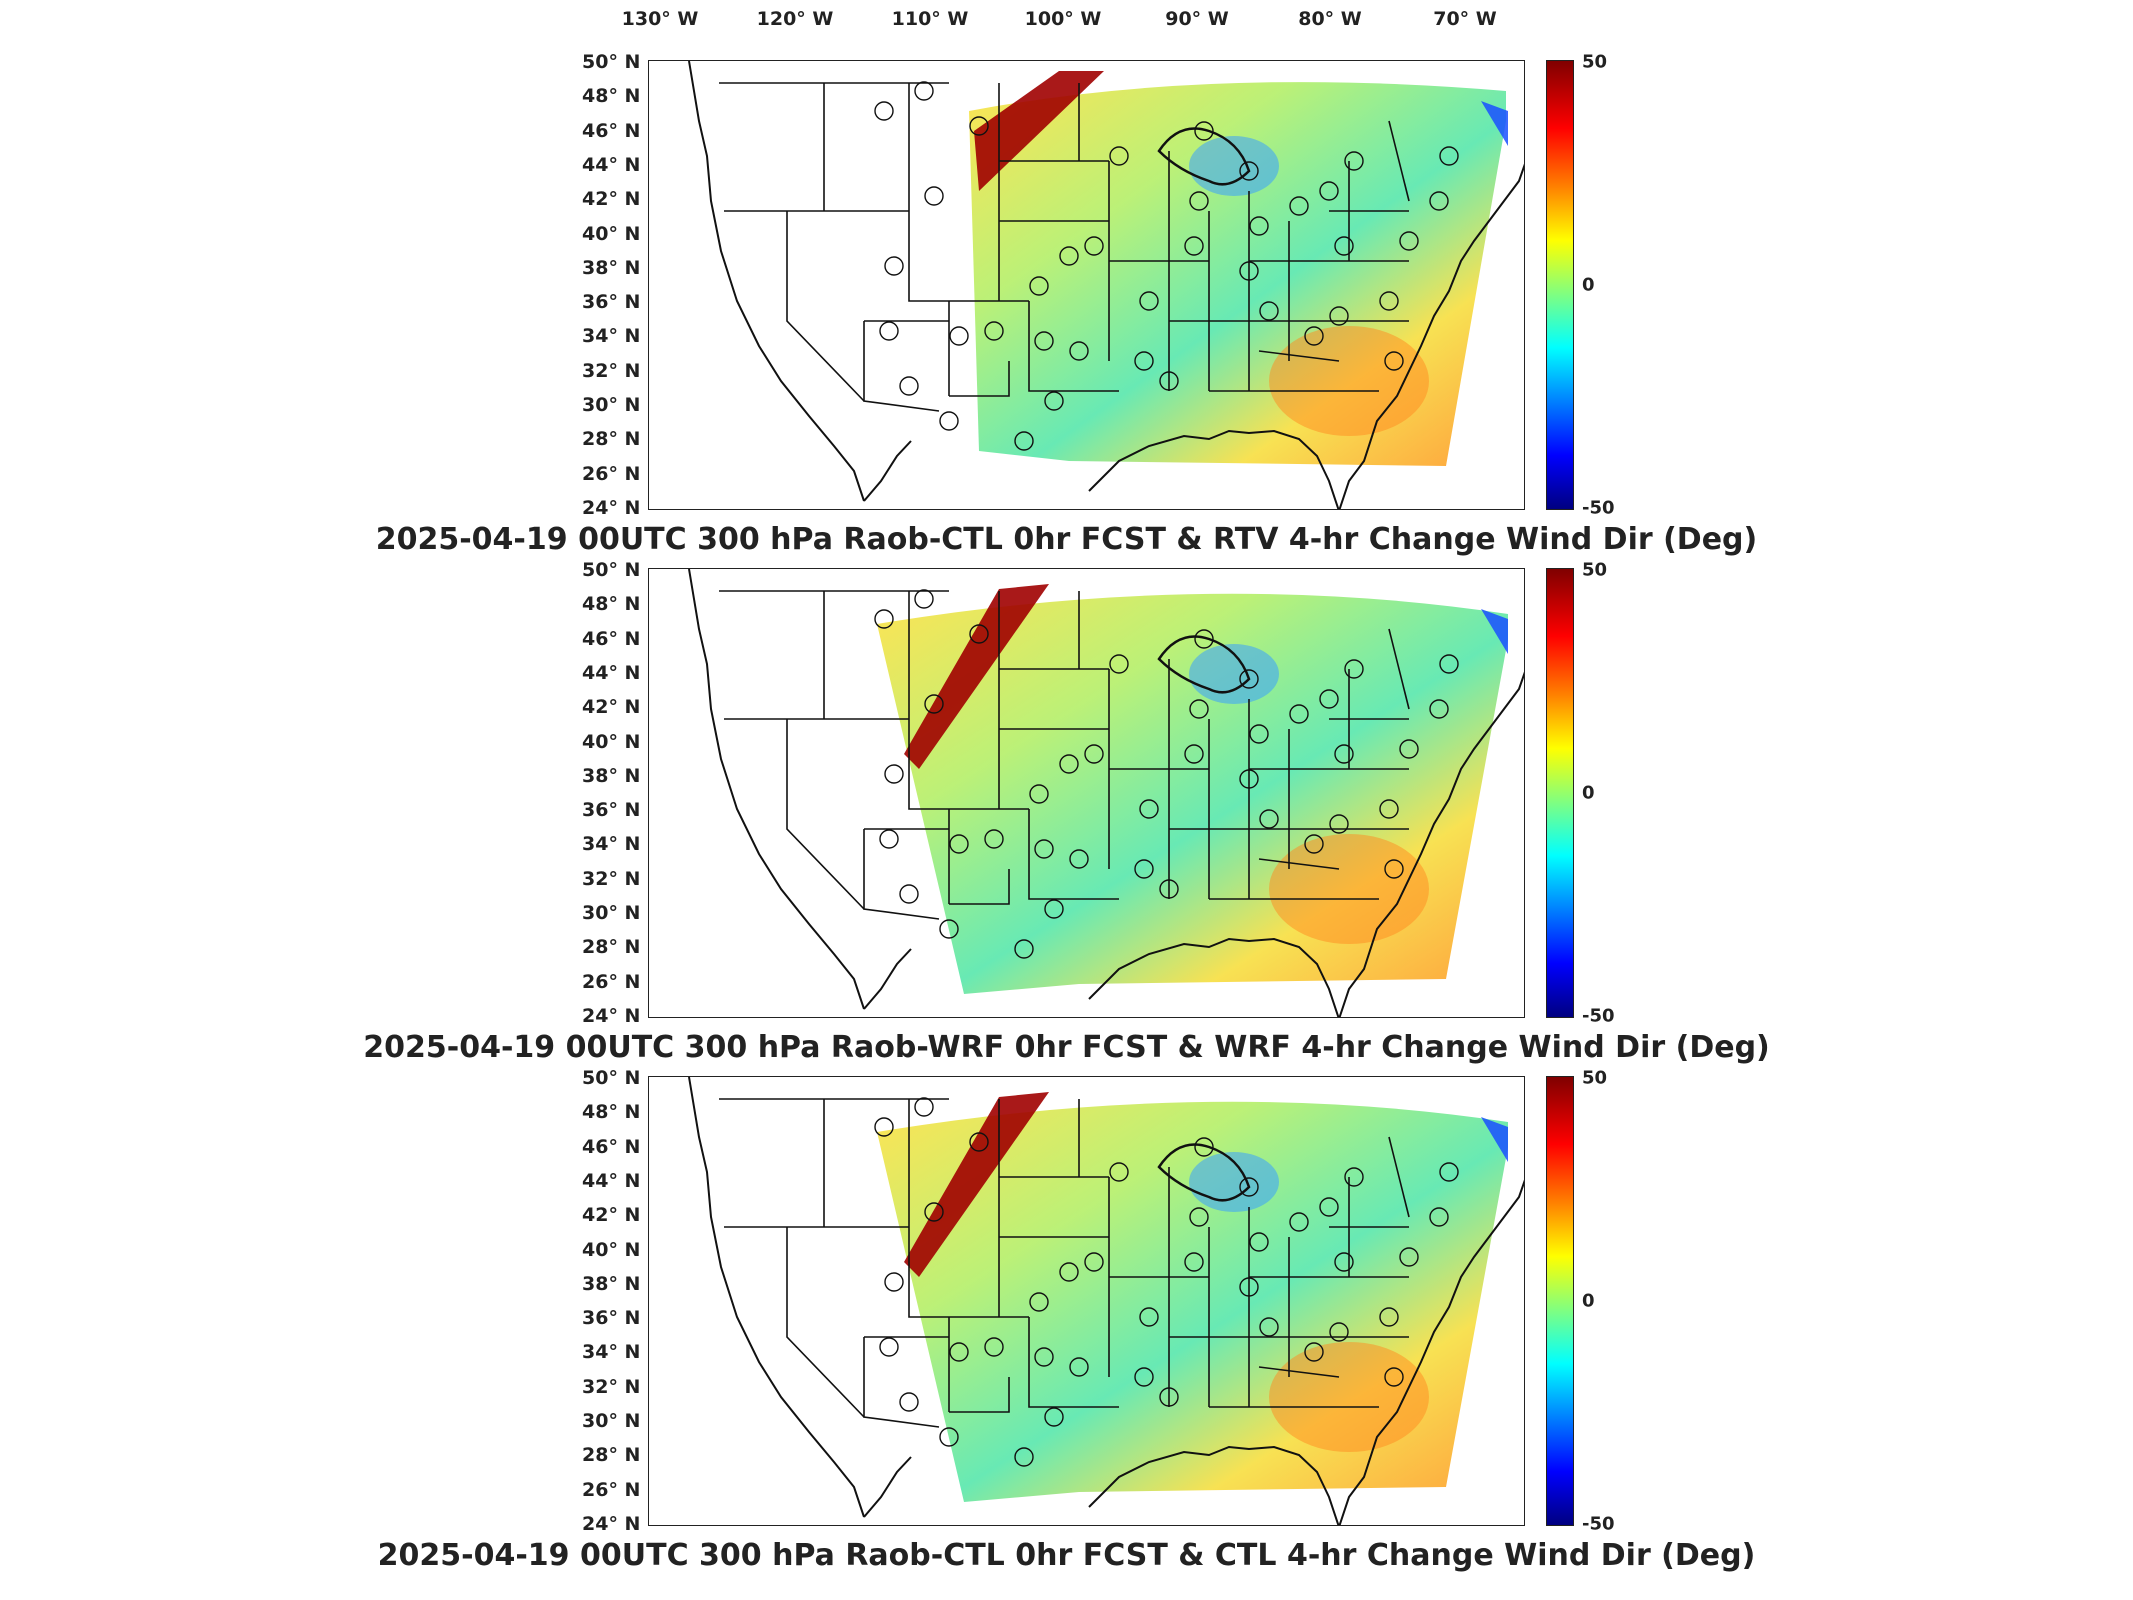  What do you see at coordinates (611, 405) in the screenshot?
I see `latitude-label: 30° N` at bounding box center [611, 405].